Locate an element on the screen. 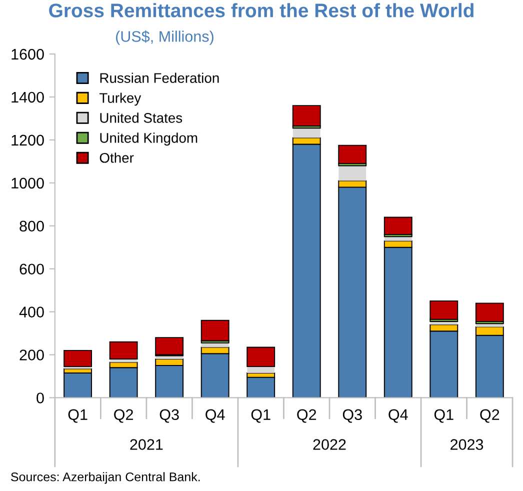 This screenshot has width=523, height=491. legend-label: United States is located at coordinates (141, 117).